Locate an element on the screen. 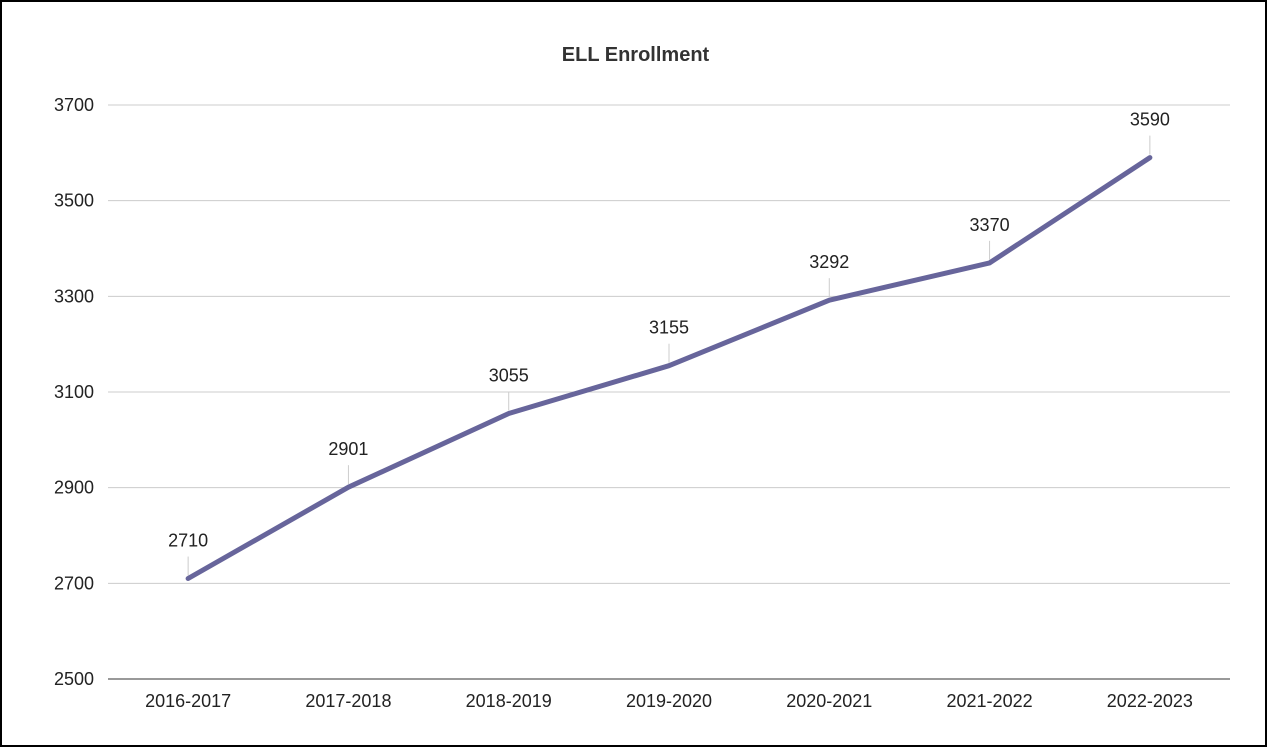 The image size is (1267, 749). x-tick-label: 2020-2021 is located at coordinates (829, 701).